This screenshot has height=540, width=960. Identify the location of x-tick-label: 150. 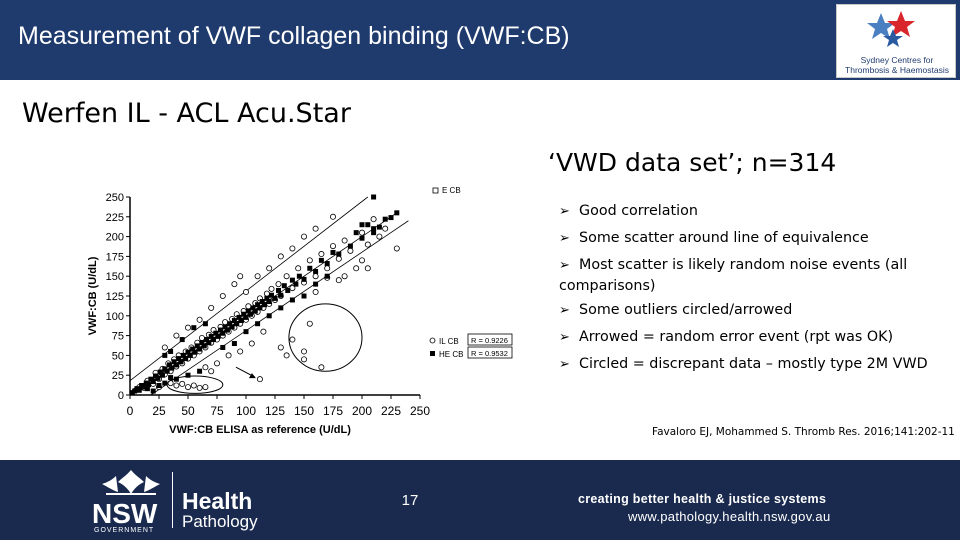
(304, 411).